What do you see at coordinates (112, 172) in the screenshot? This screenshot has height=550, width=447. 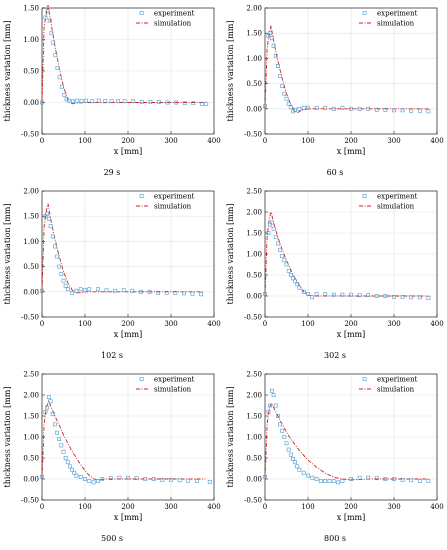 I see `panel-caption: 29 s` at bounding box center [112, 172].